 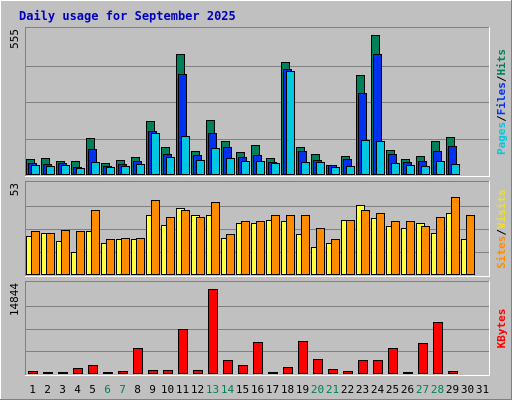 What do you see at coordinates (501, 98) in the screenshot?
I see `legend-entry-files: Files` at bounding box center [501, 98].